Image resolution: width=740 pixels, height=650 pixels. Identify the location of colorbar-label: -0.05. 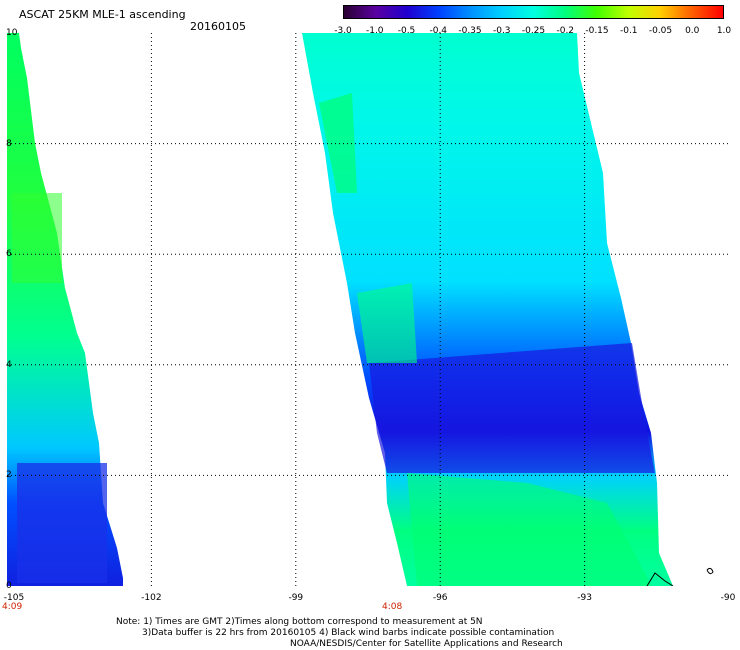
(660, 31).